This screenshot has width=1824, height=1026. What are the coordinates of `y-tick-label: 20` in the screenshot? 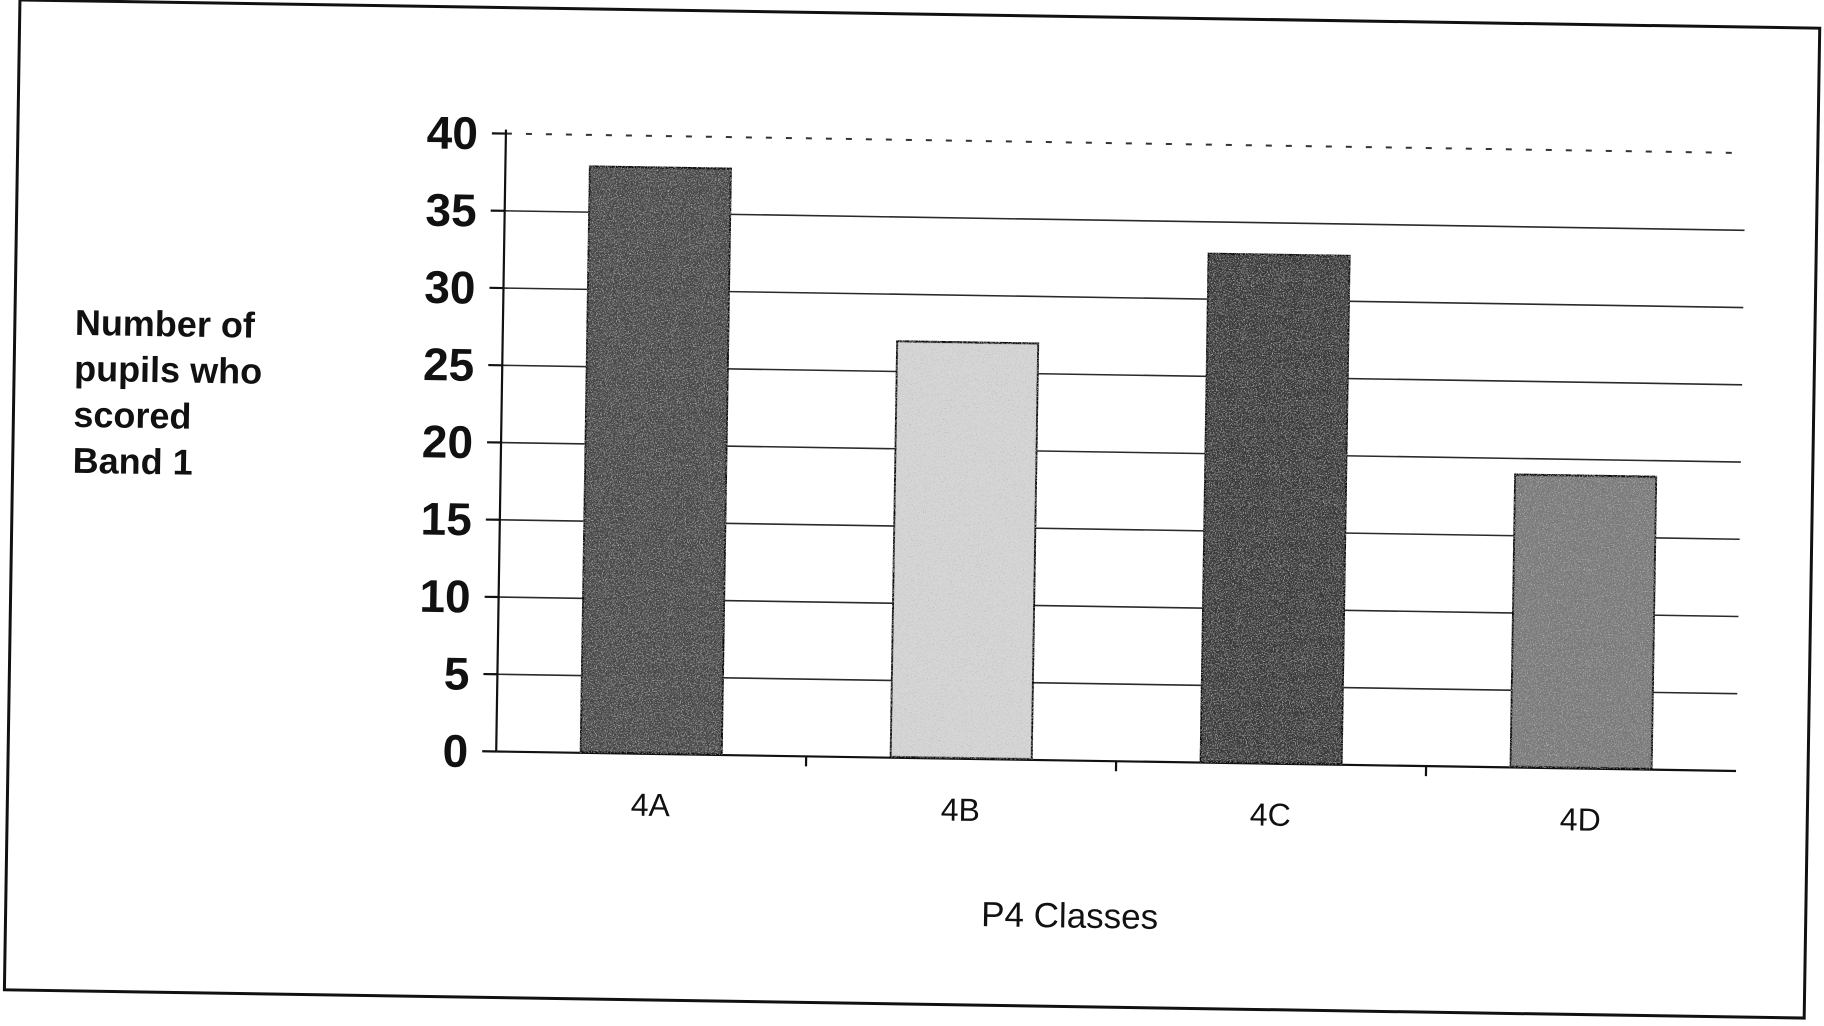 It's located at (447, 441).